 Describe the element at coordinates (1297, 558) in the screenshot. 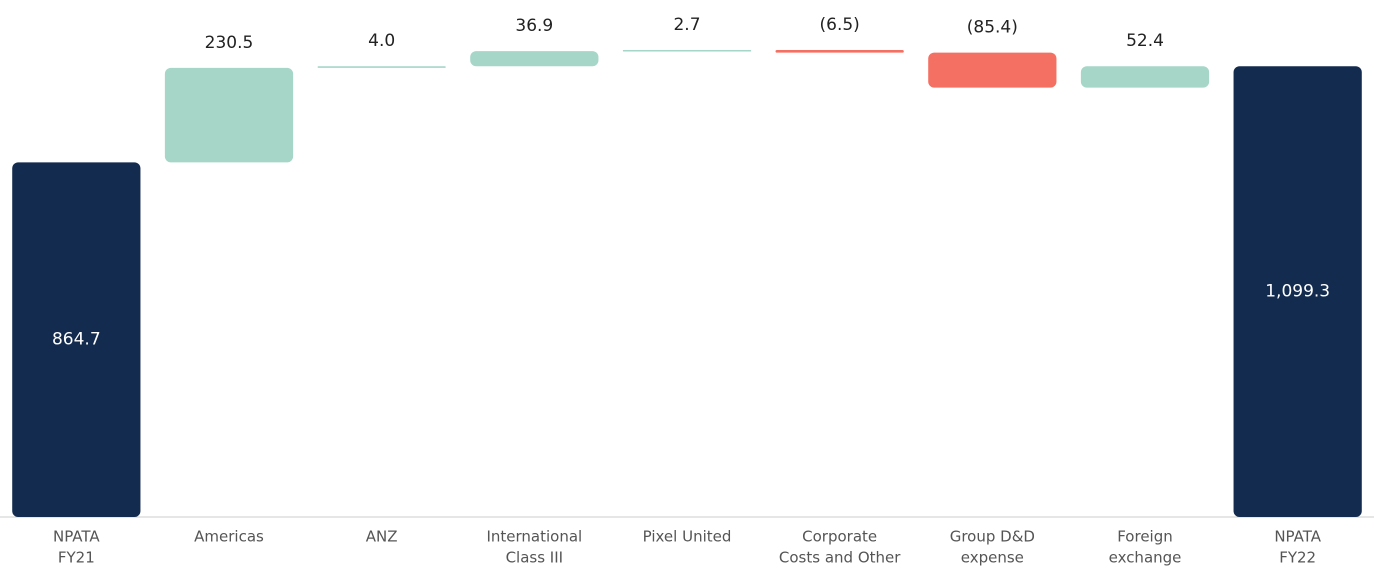

I see `x-tick-label: FY22` at that location.